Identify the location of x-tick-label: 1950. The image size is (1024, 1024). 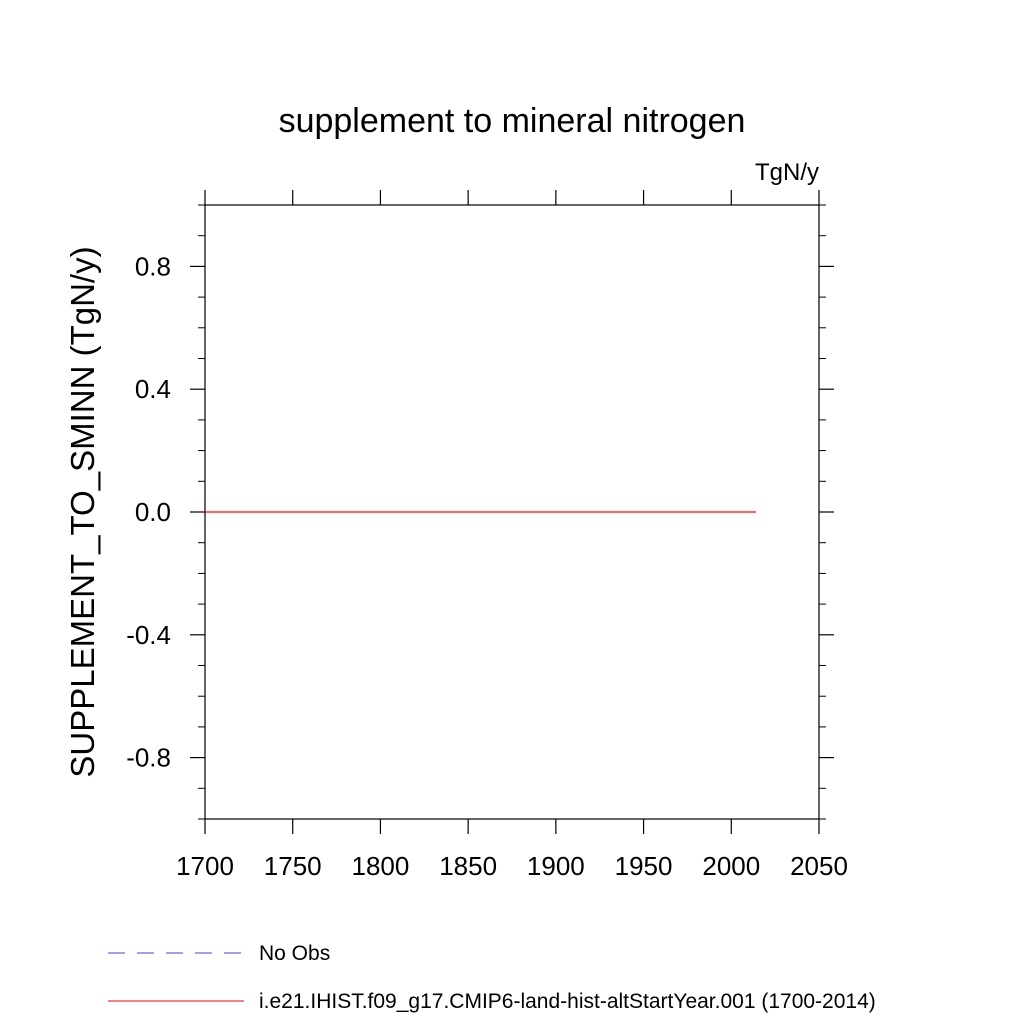
(644, 866).